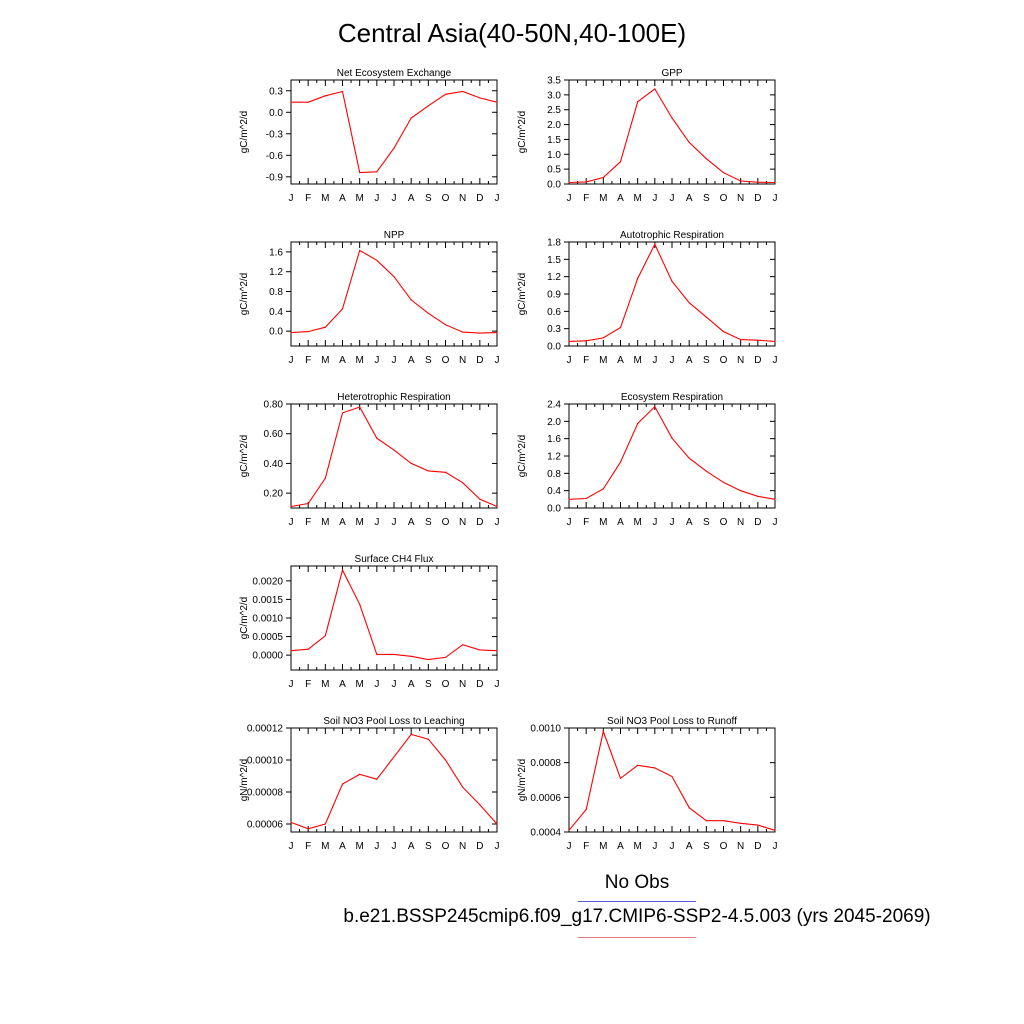  Describe the element at coordinates (394, 235) in the screenshot. I see `panel-title: NPP` at that location.